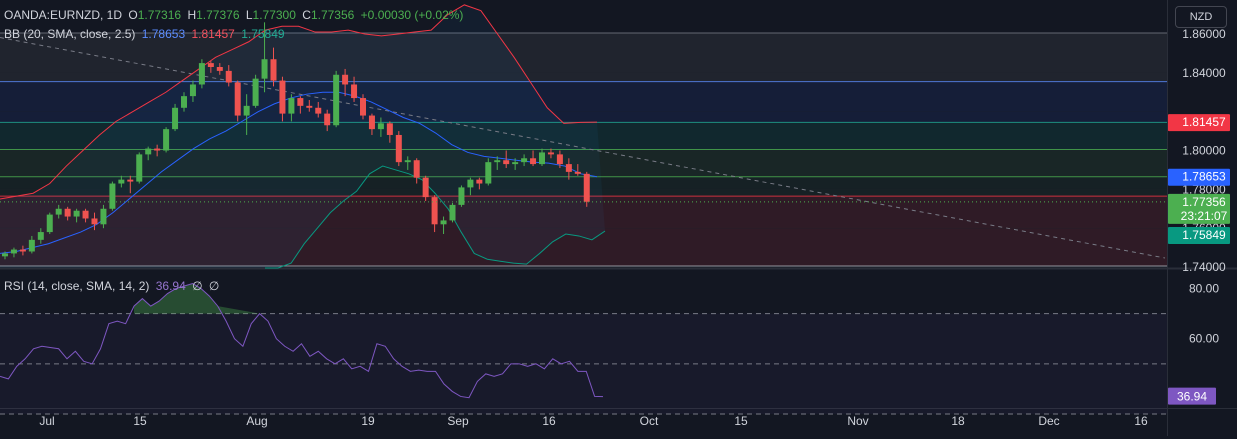  Describe the element at coordinates (332, 15) in the screenshot. I see `close-value: 1.77356` at that location.